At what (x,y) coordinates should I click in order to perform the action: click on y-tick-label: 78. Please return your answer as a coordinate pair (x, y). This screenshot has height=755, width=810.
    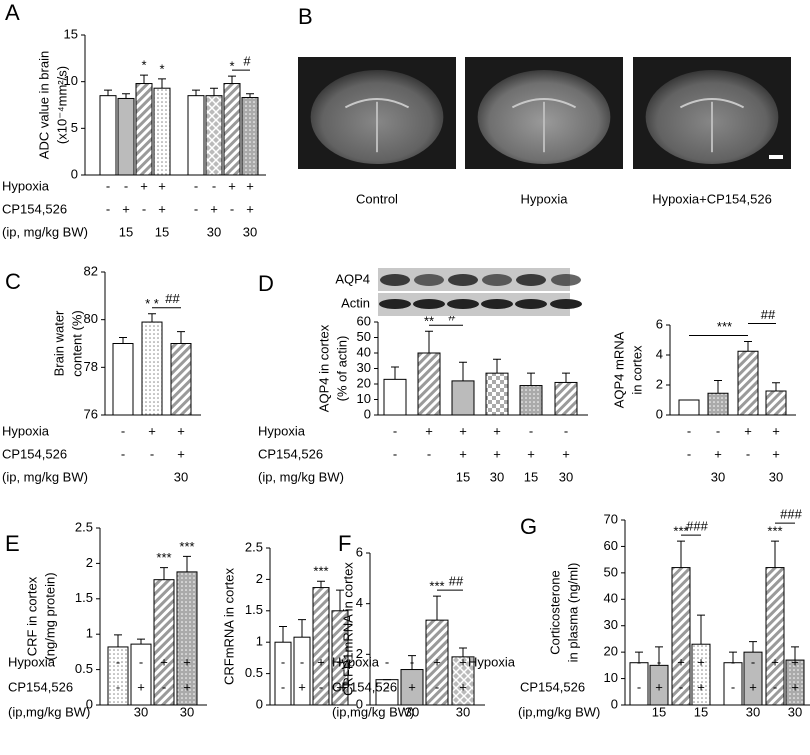
    Looking at the image, I should click on (91, 366).